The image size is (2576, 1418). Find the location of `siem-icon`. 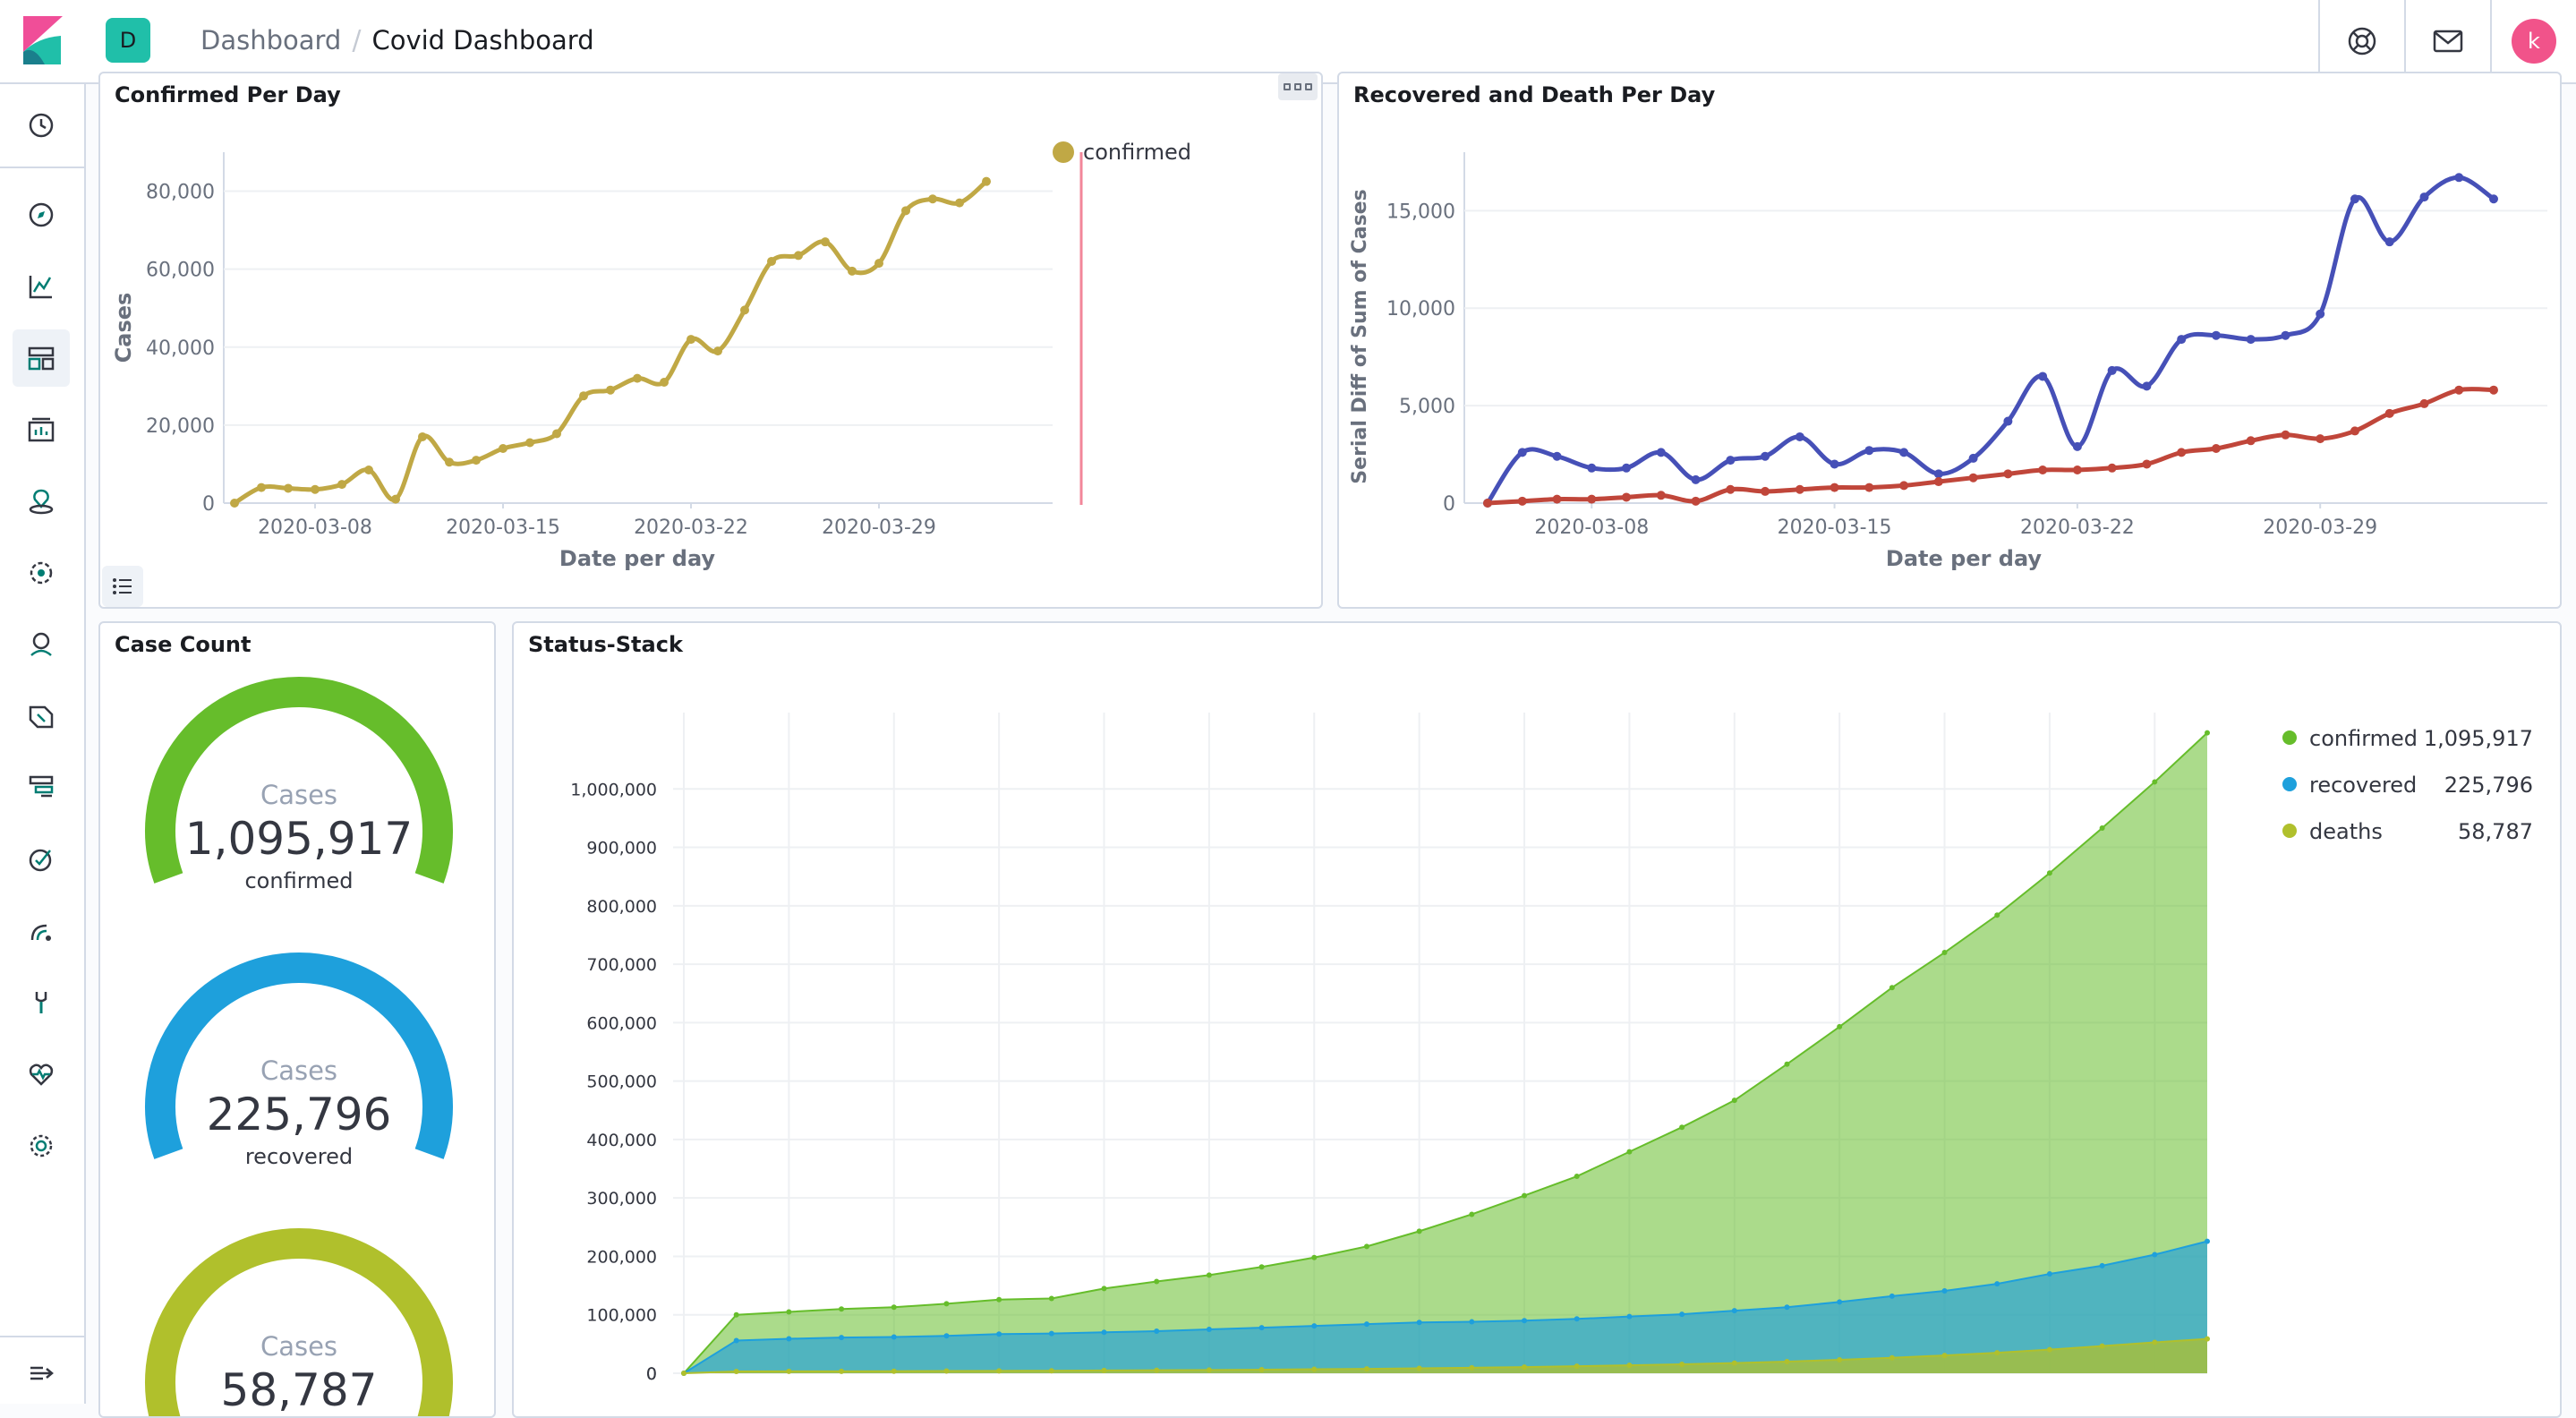

siem-icon is located at coordinates (41, 931).